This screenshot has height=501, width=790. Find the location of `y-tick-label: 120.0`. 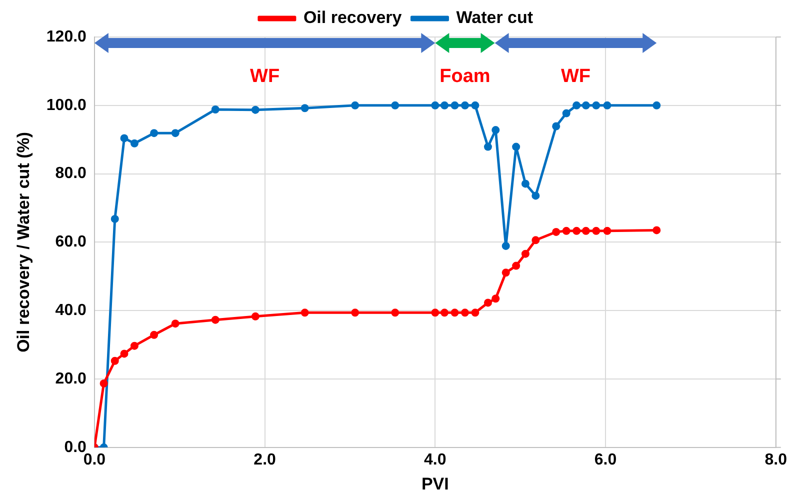

y-tick-label: 120.0 is located at coordinates (66, 37).